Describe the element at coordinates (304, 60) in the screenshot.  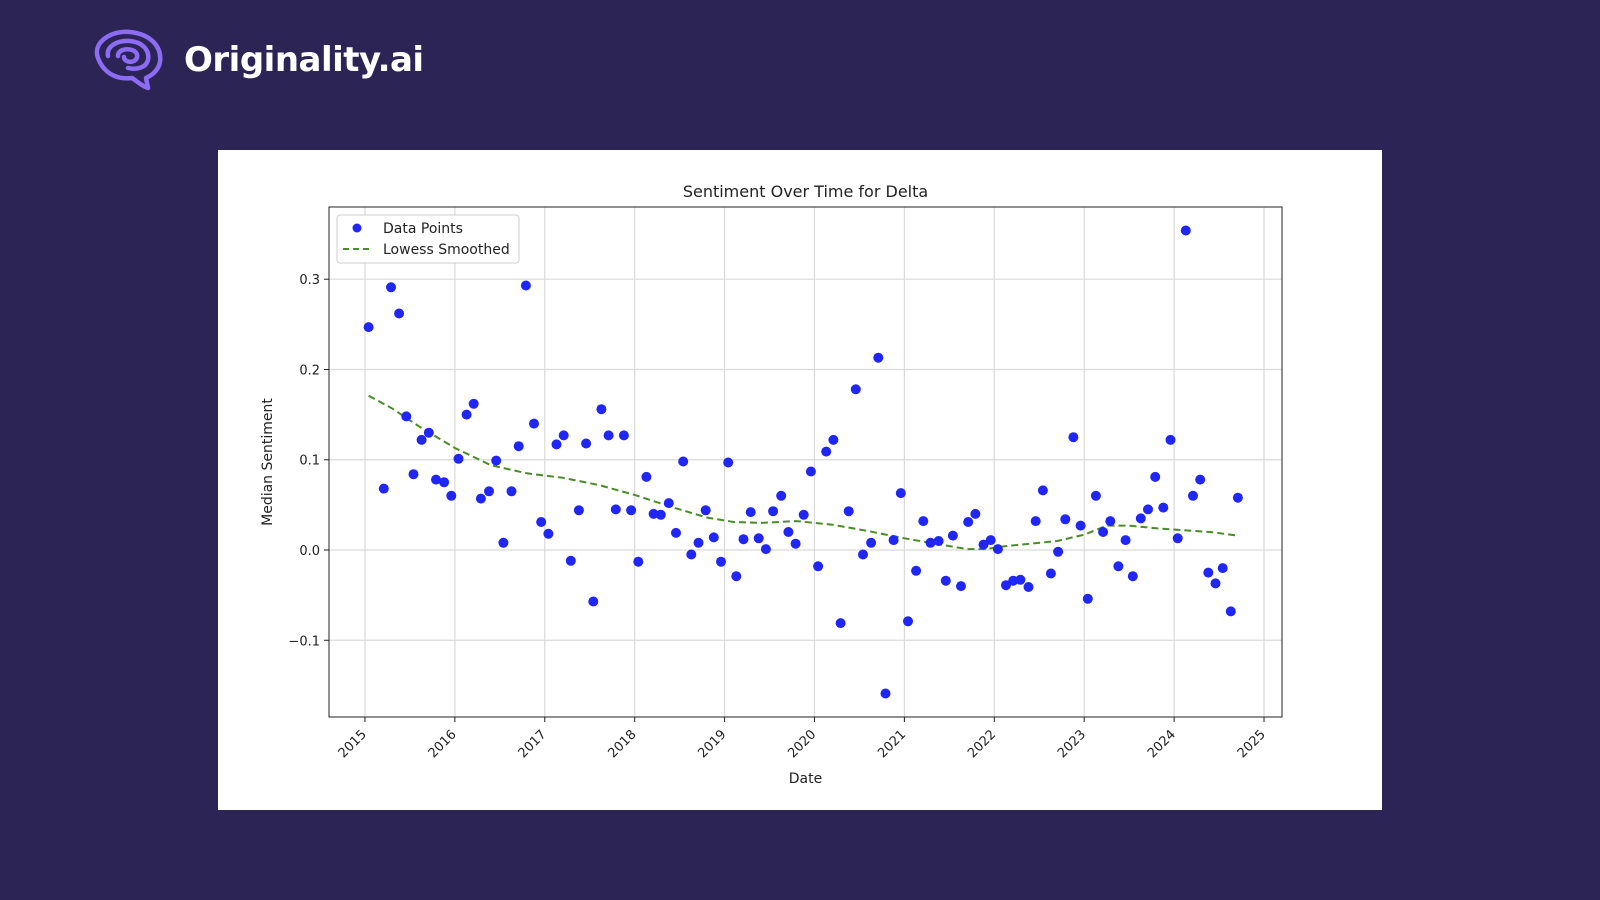
I see `brand-name: Originality.ai` at that location.